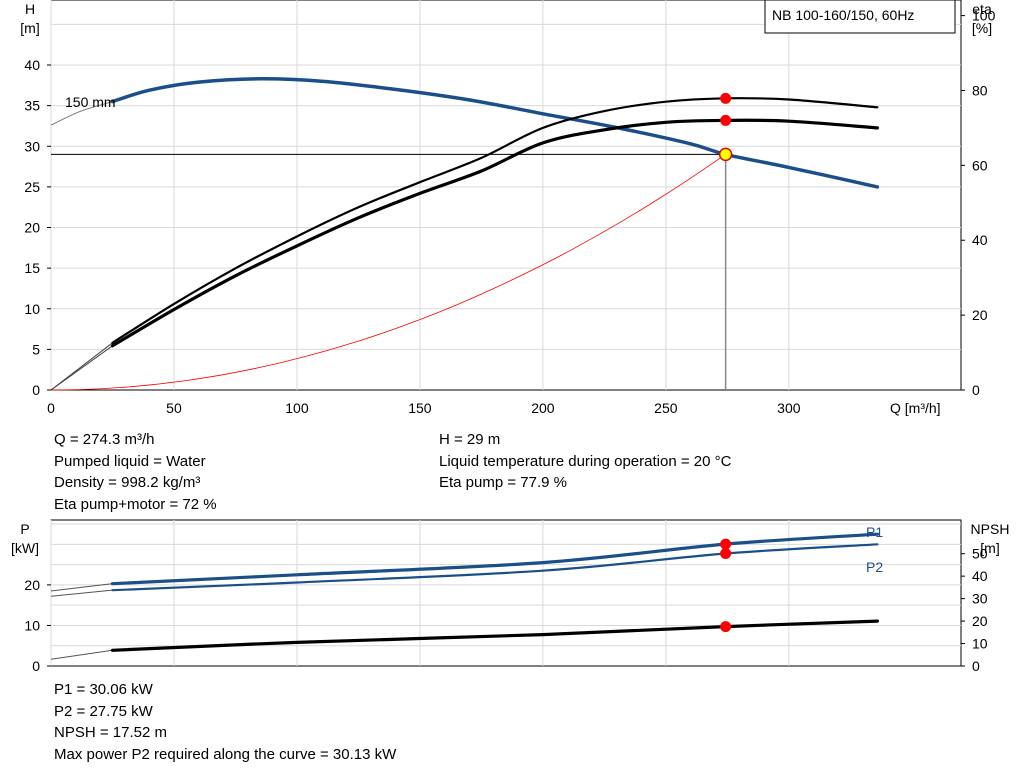 The image size is (1024, 781). Describe the element at coordinates (980, 554) in the screenshot. I see `npsh-tick-label: 50` at that location.